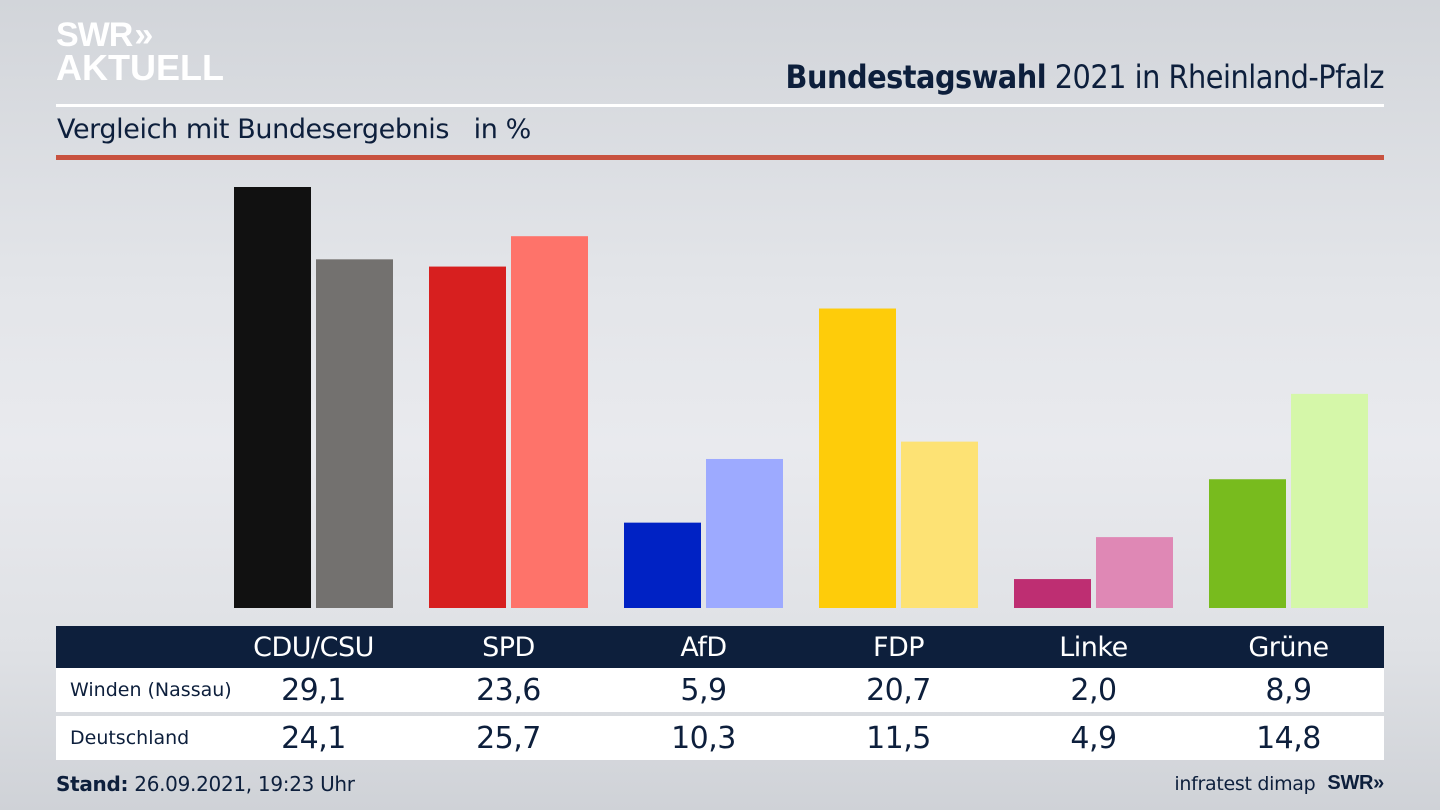 This screenshot has width=1440, height=810. I want to click on bar-cdu-csu-deutschland, so click(354, 433).